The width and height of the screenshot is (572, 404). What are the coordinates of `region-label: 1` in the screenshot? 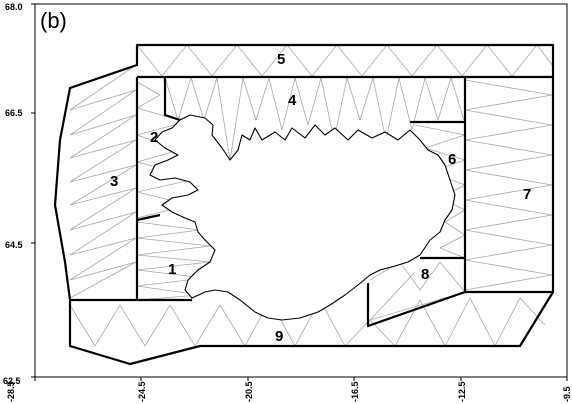 It's located at (172, 269).